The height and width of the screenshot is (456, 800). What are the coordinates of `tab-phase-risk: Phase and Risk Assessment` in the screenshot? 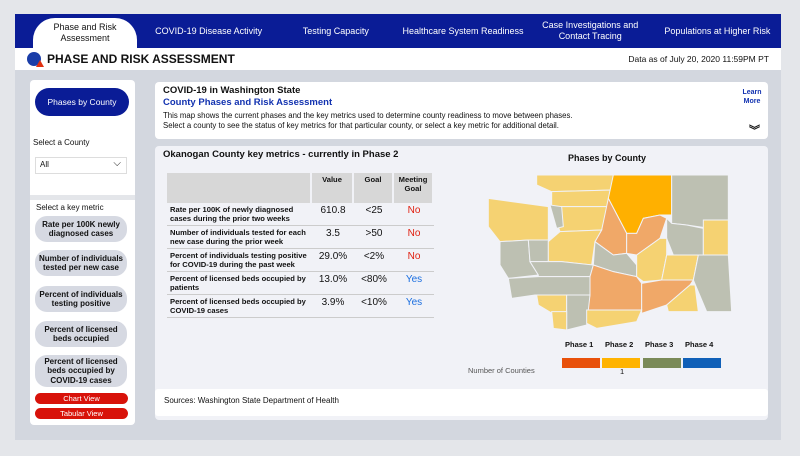 It's located at (85, 33).